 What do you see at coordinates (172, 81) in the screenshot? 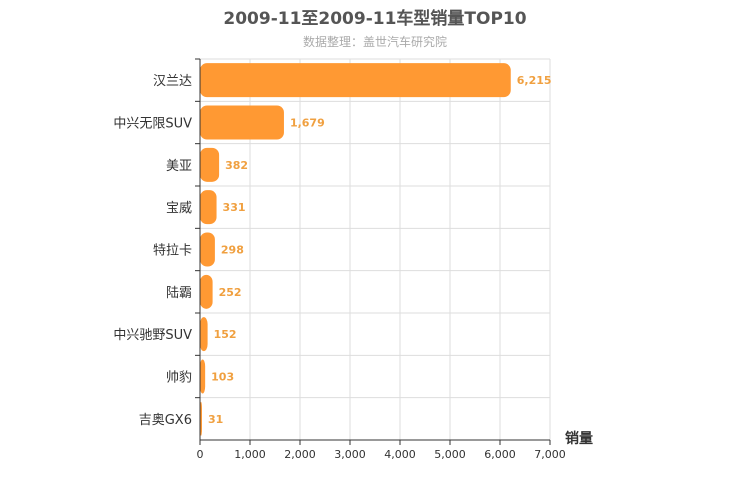
I see `category-label: 汉兰达` at bounding box center [172, 81].